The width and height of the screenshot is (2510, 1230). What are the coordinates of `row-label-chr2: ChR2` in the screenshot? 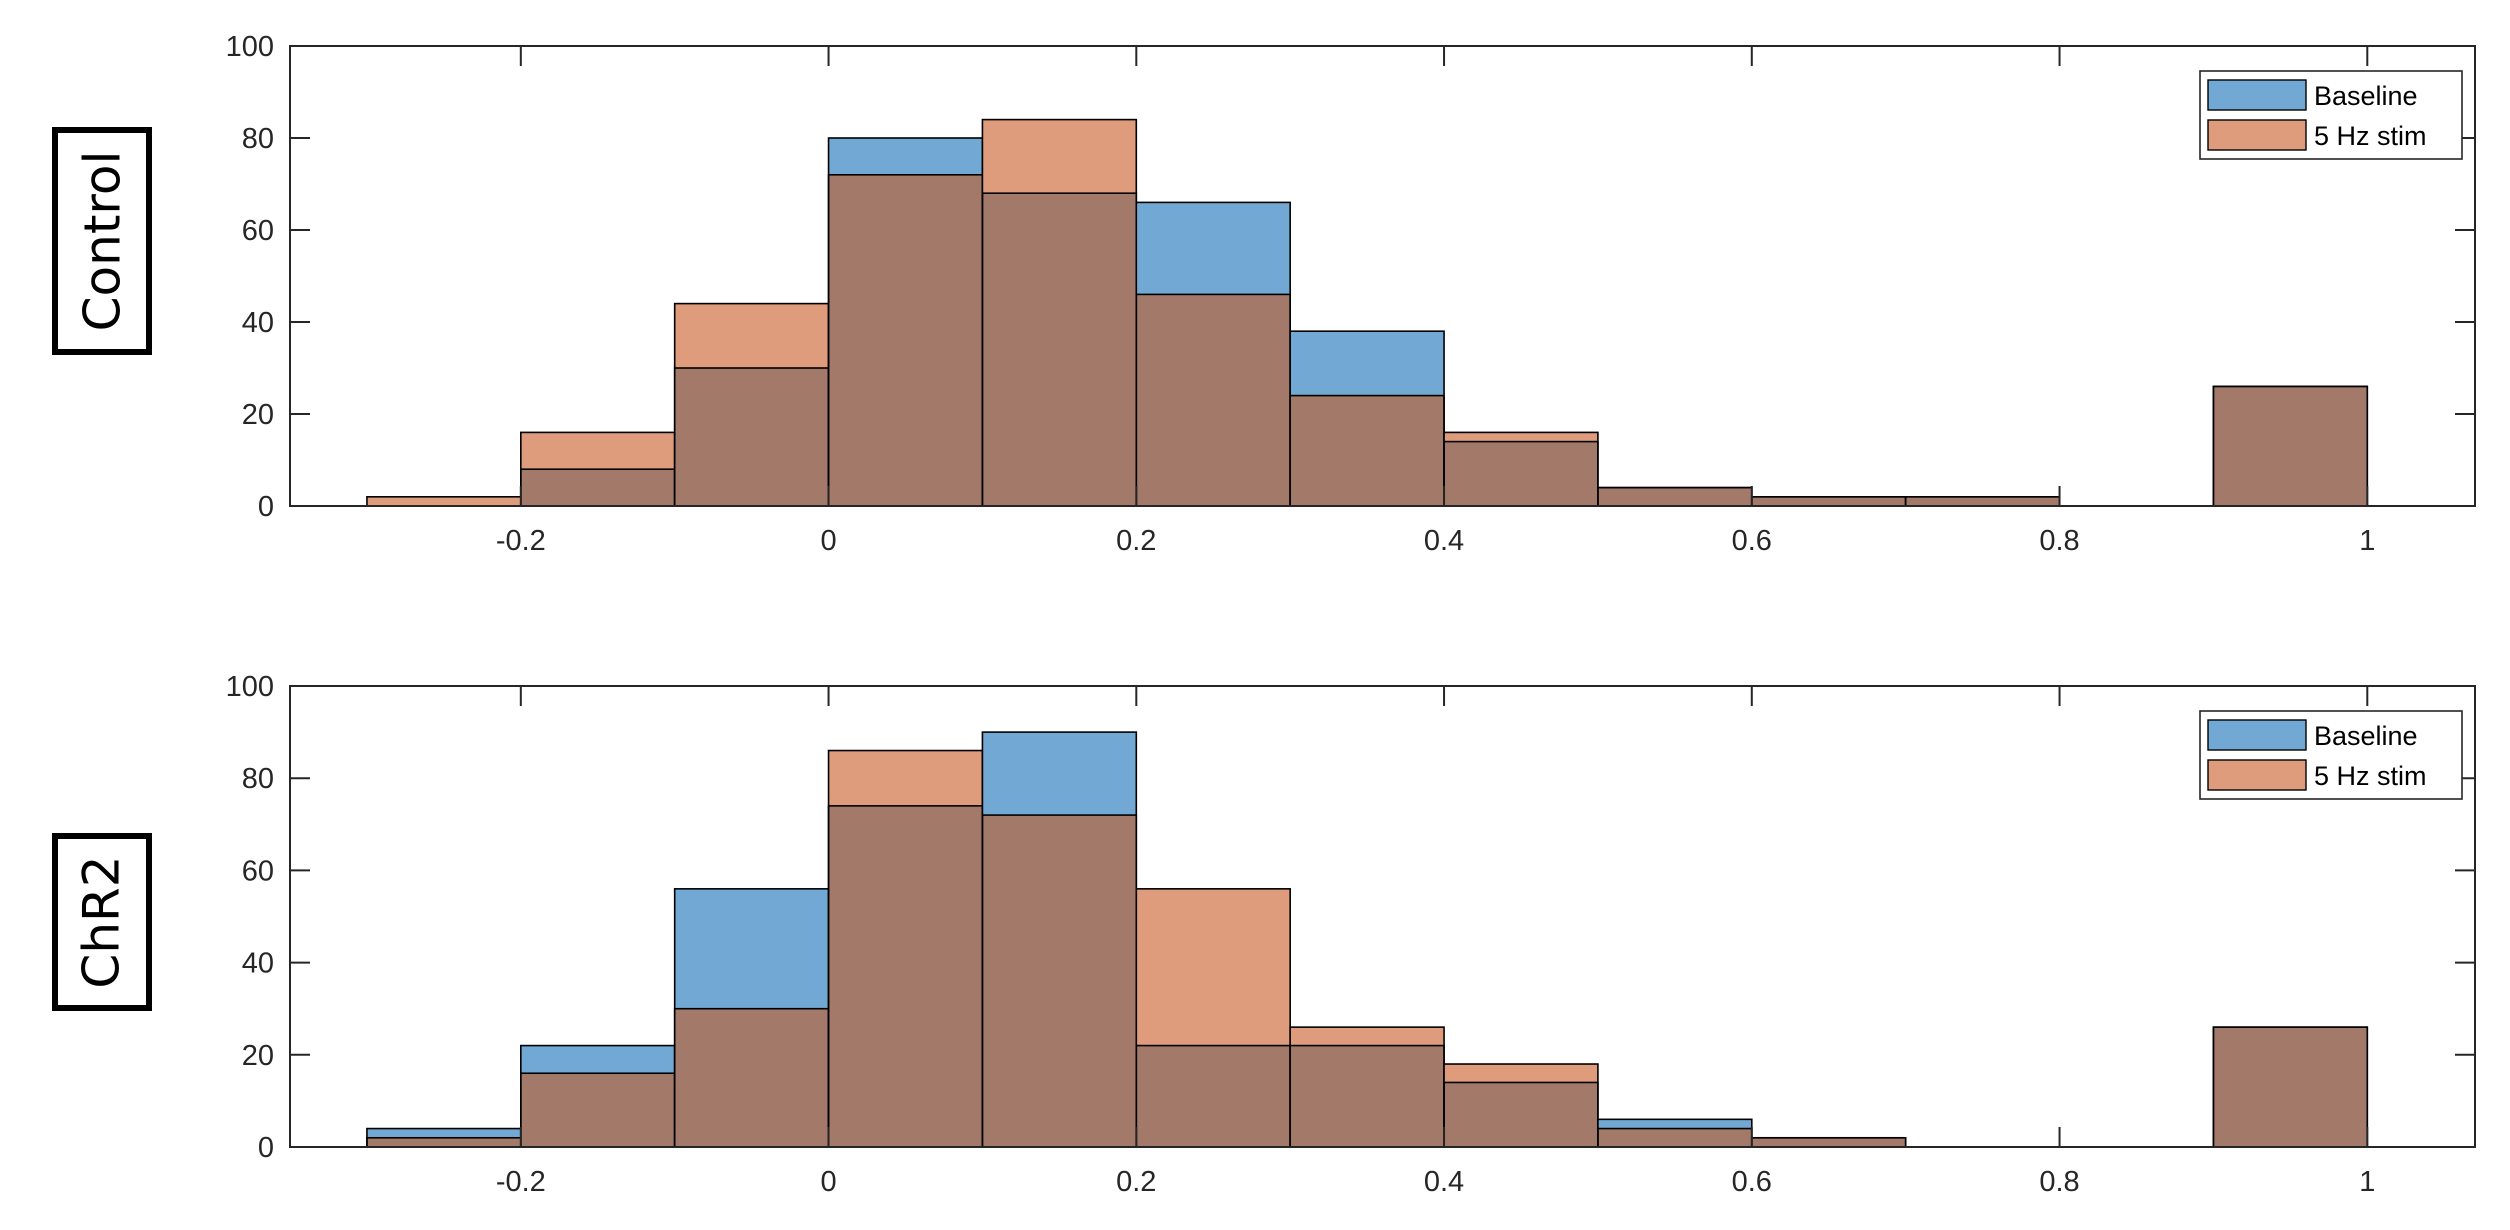 It's located at (102, 922).